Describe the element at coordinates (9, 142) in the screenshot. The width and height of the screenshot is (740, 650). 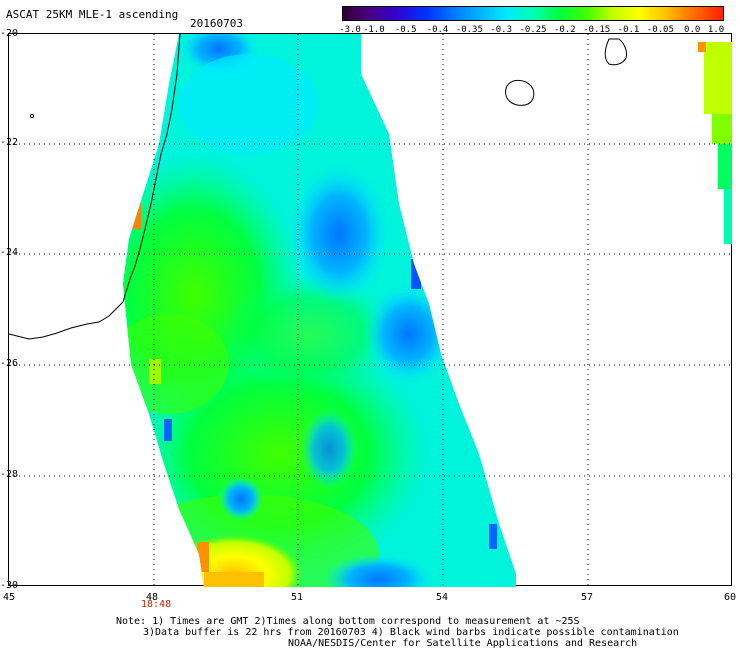
I see `lat-label: -22` at that location.